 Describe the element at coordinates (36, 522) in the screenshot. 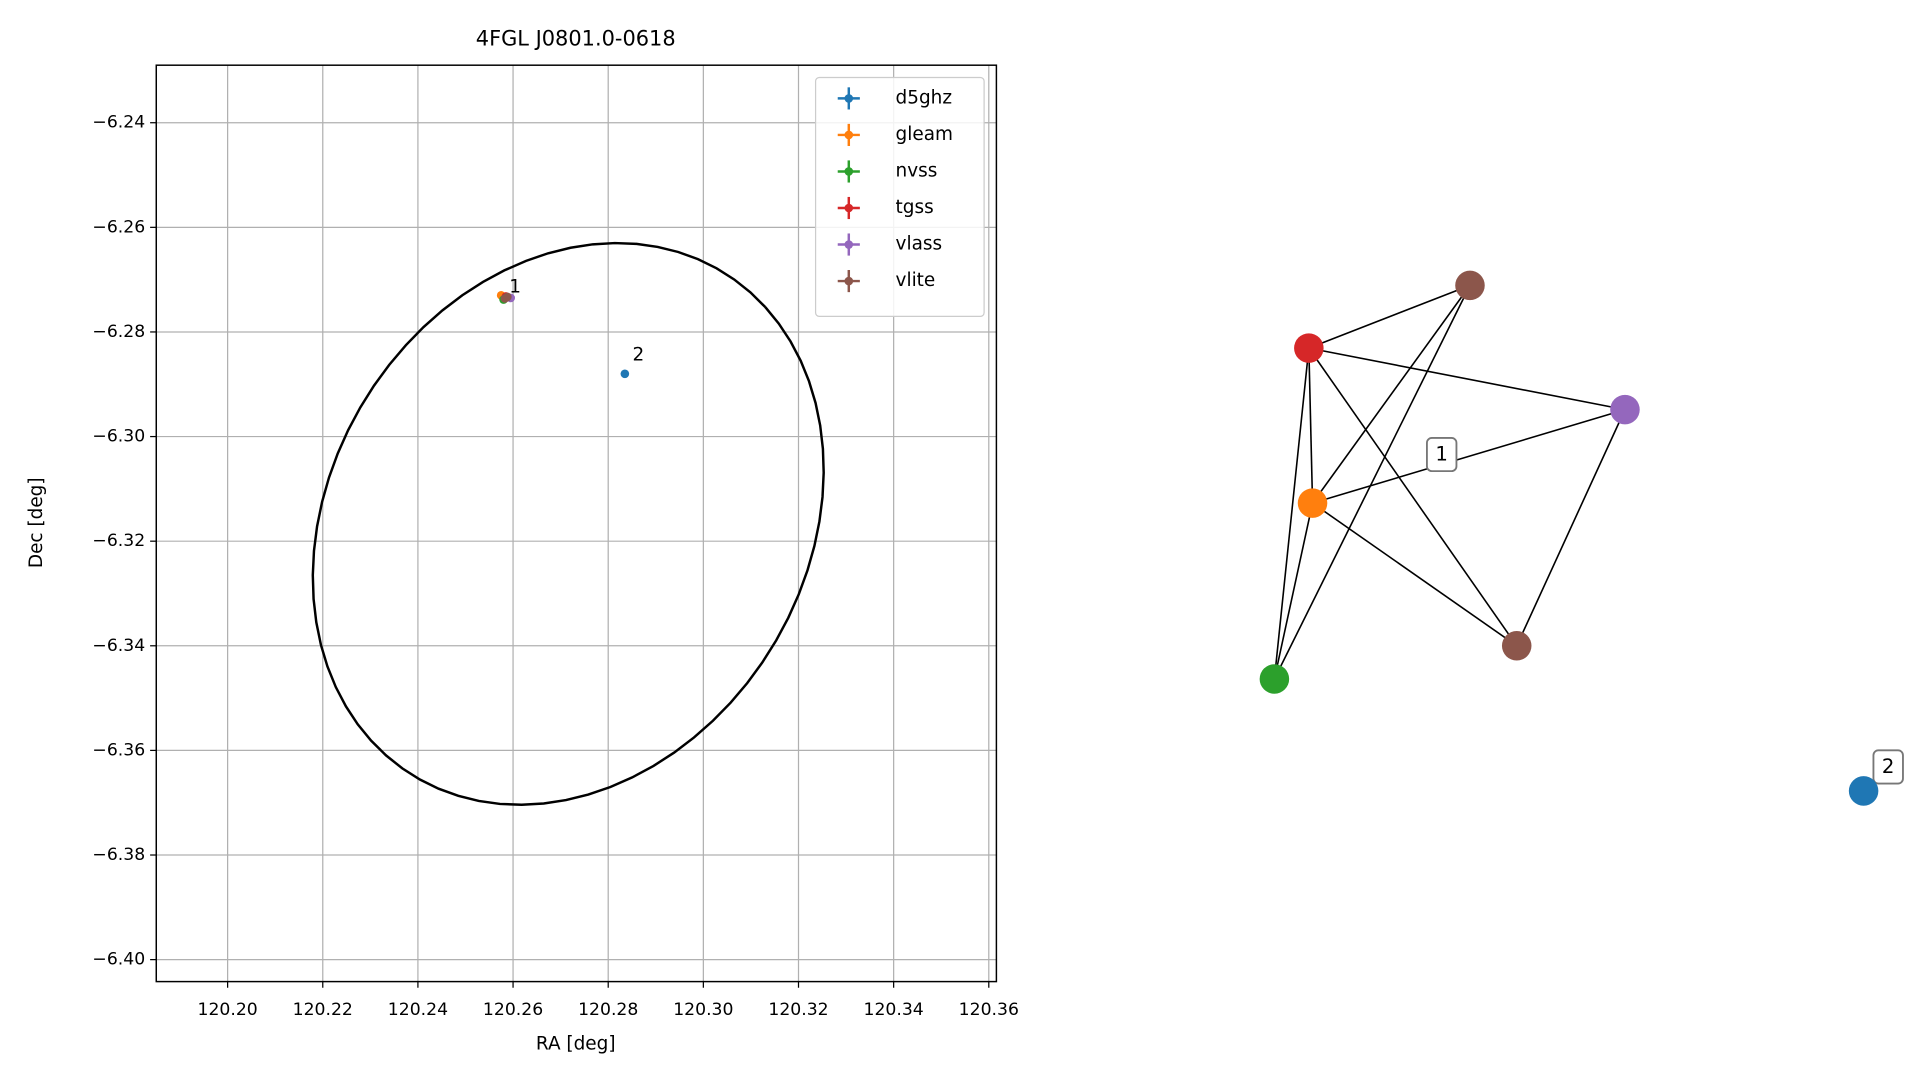

I see `y-axis-label: Dec [deg]` at that location.